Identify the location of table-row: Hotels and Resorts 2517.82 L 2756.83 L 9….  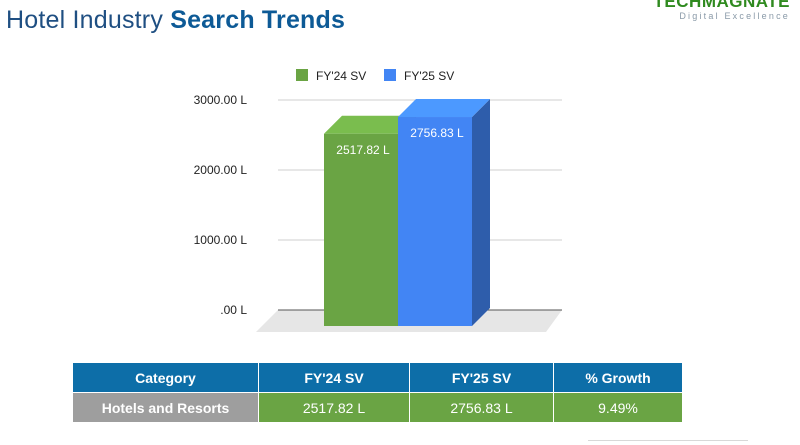
(377, 407).